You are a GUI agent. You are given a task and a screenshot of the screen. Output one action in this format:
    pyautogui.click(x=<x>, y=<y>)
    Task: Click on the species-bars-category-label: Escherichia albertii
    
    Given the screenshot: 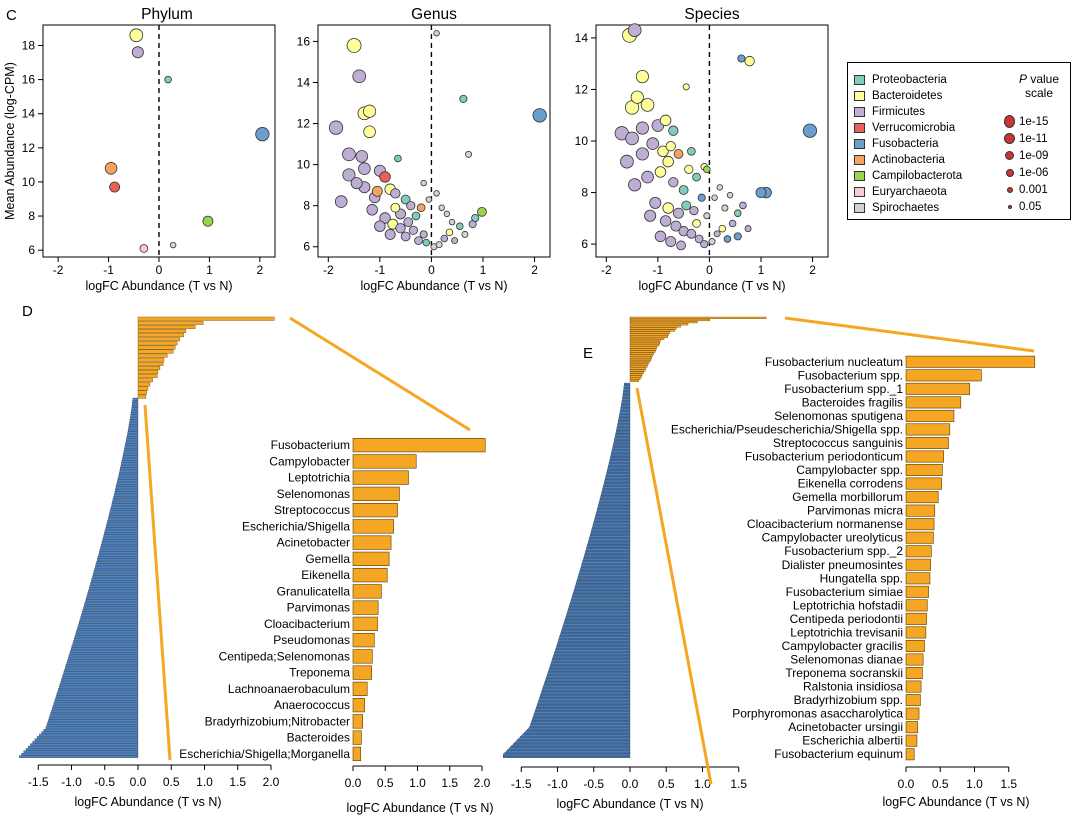 What is the action you would take?
    pyautogui.click(x=852, y=741)
    